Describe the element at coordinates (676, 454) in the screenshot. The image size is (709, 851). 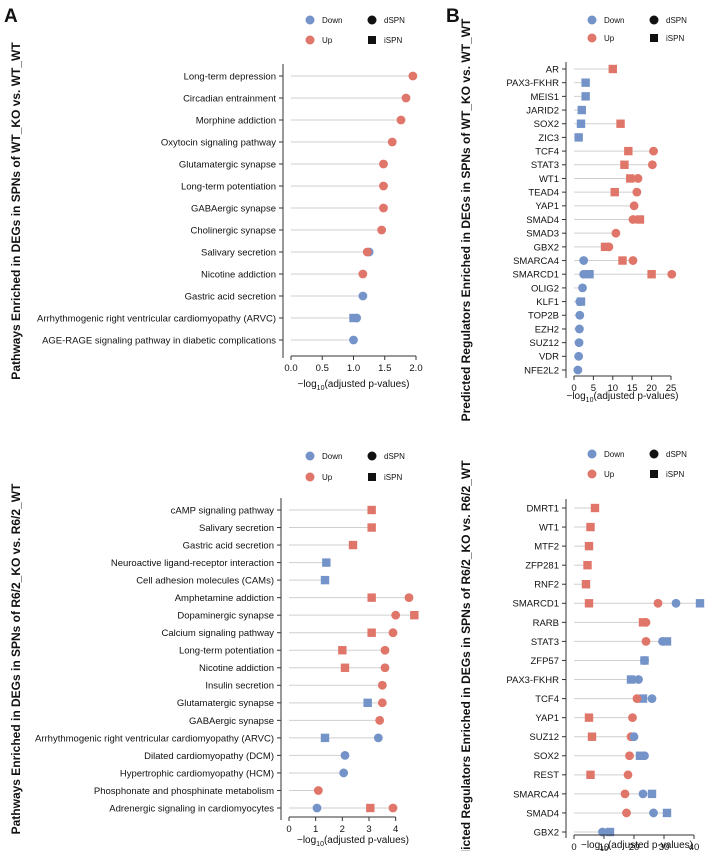
I see `legend-dspn-label: dSPN` at that location.